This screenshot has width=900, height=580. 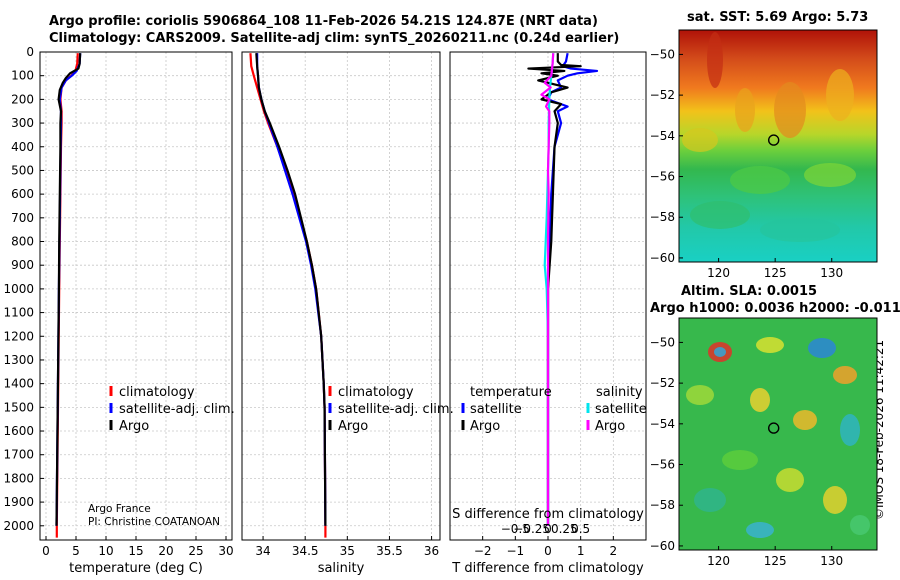 I want to click on depth-tick-label: 2000, so click(x=18, y=526).